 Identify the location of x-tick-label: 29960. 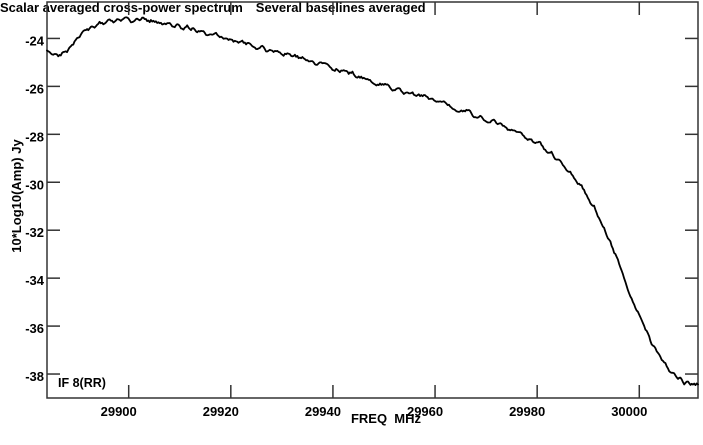
(425, 411).